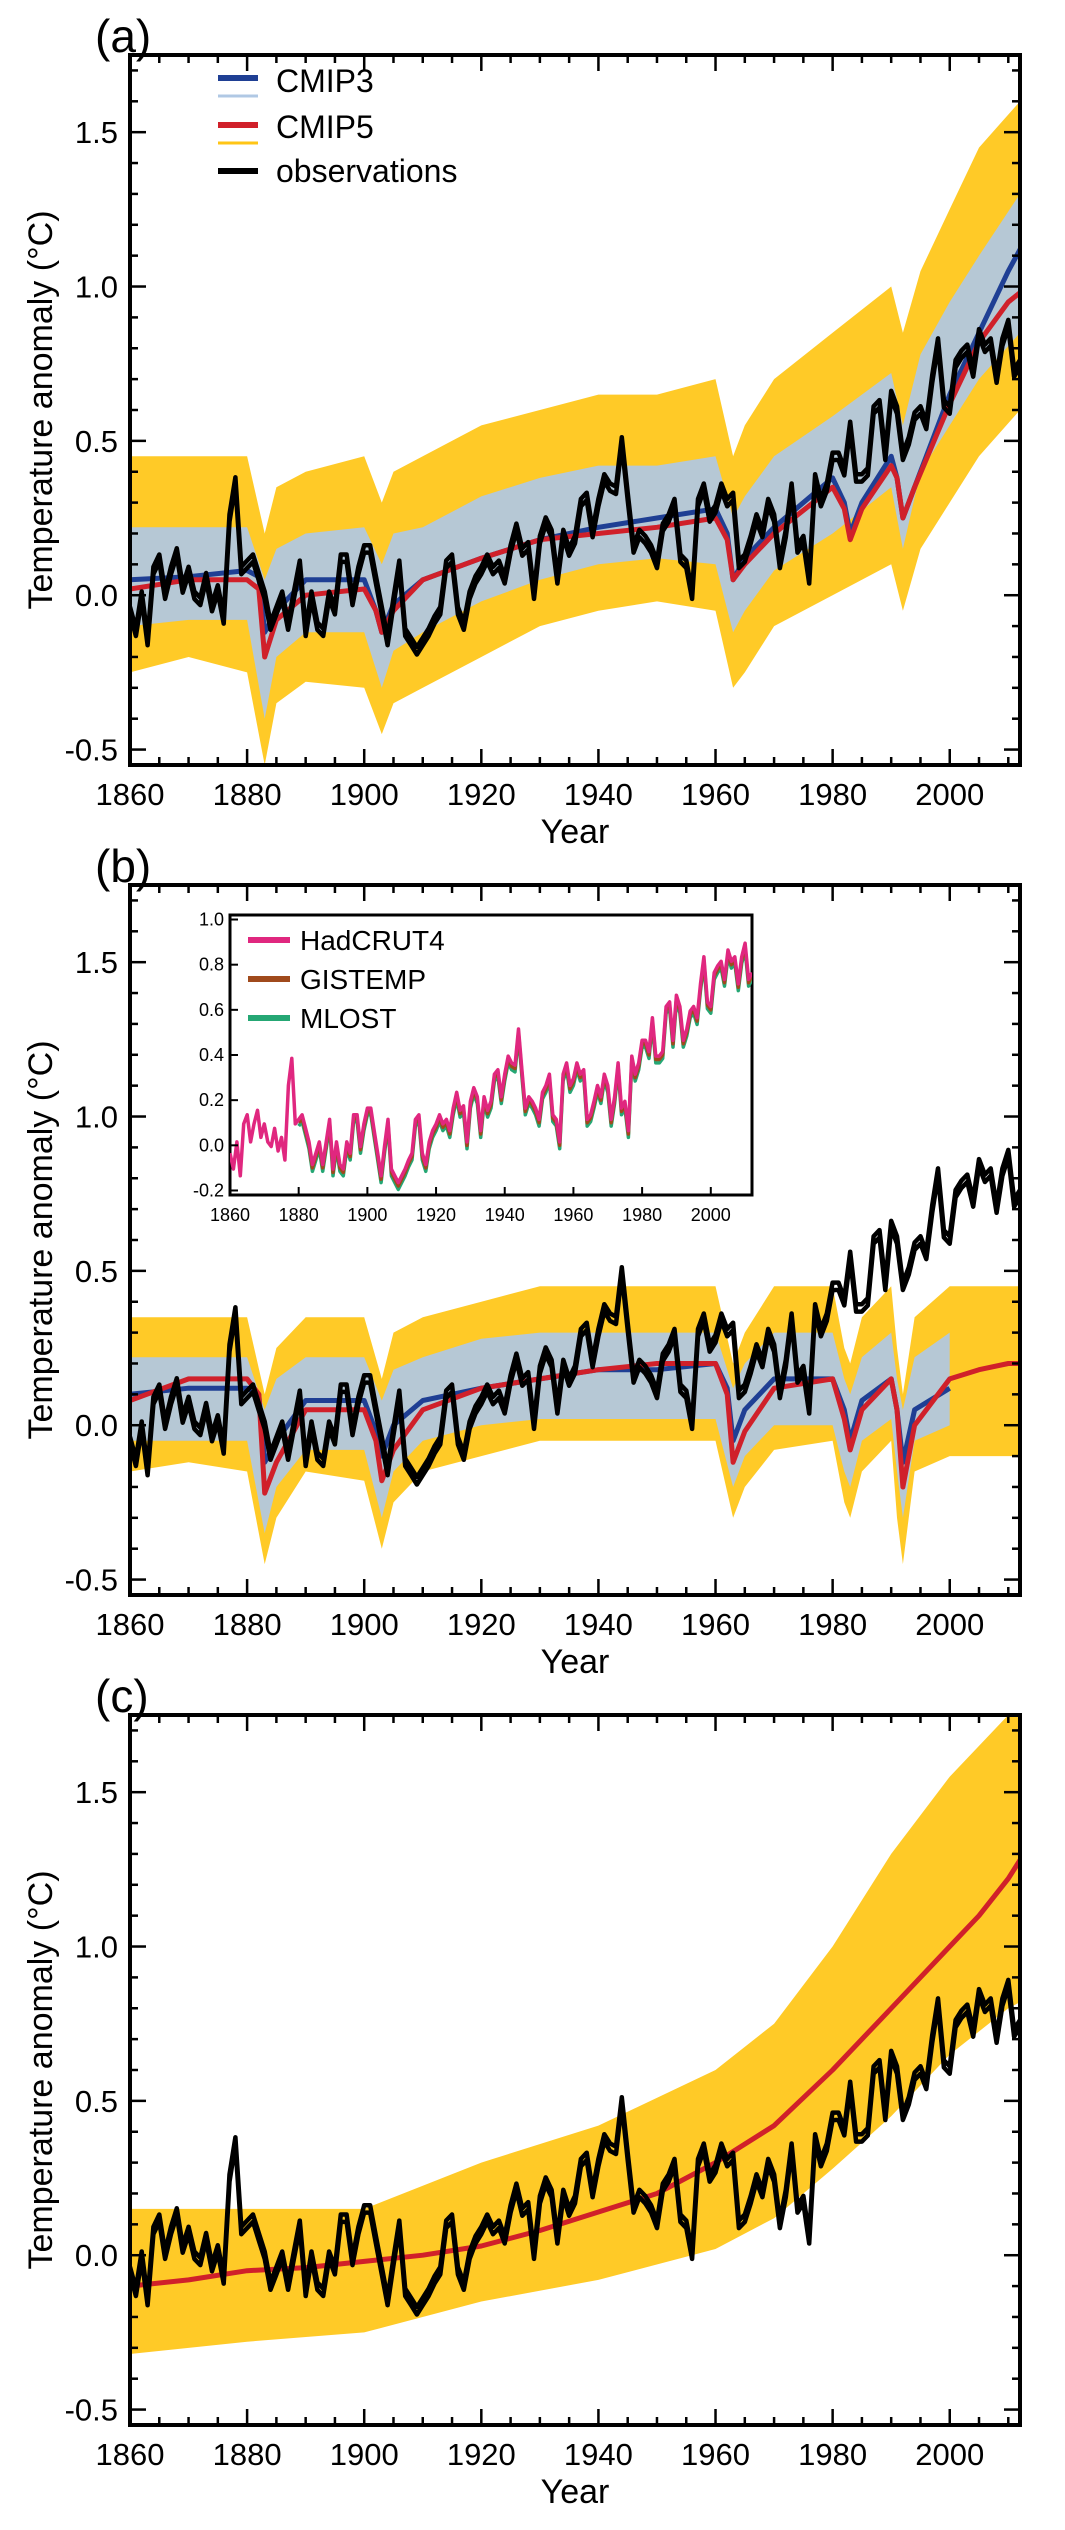 This screenshot has width=1065, height=2530. Describe the element at coordinates (367, 1215) in the screenshot. I see `inset-xtick-label: 1900` at that location.